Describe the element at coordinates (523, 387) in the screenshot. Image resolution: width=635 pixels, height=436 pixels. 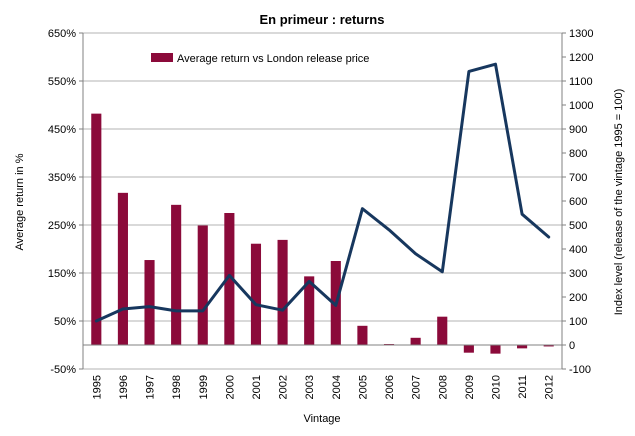
I see `x-tick-label: 2011` at that location.